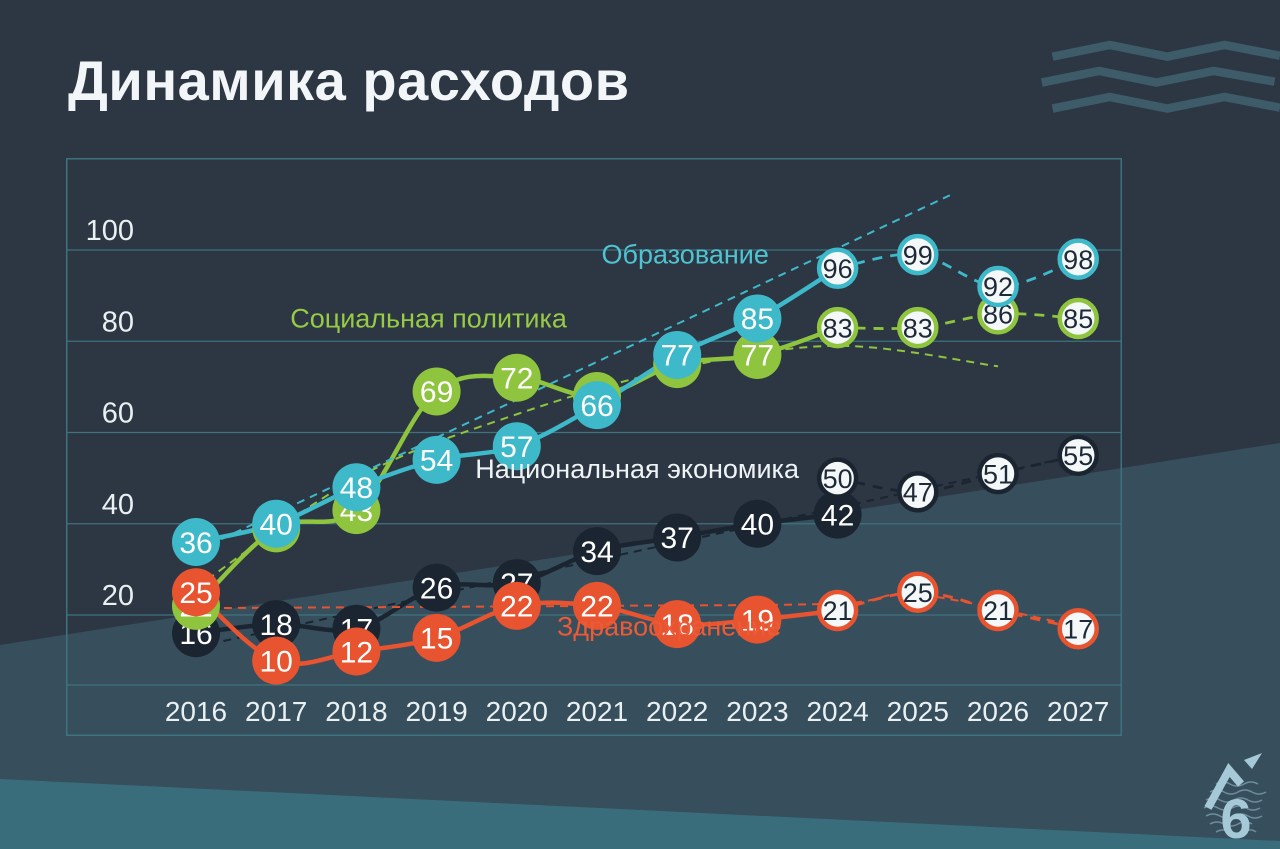  I want to click on marker-value: 99, so click(918, 255).